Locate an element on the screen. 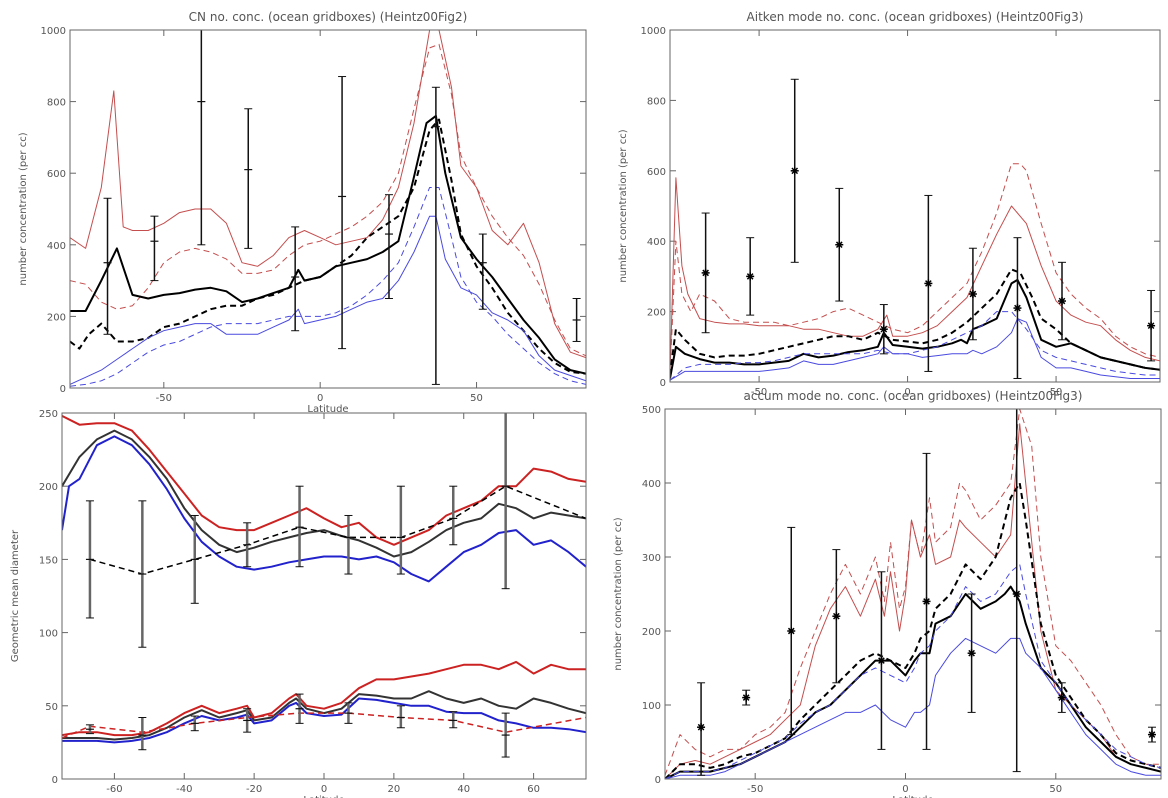 The image size is (1168, 798). observations-group is located at coordinates (928, 228).